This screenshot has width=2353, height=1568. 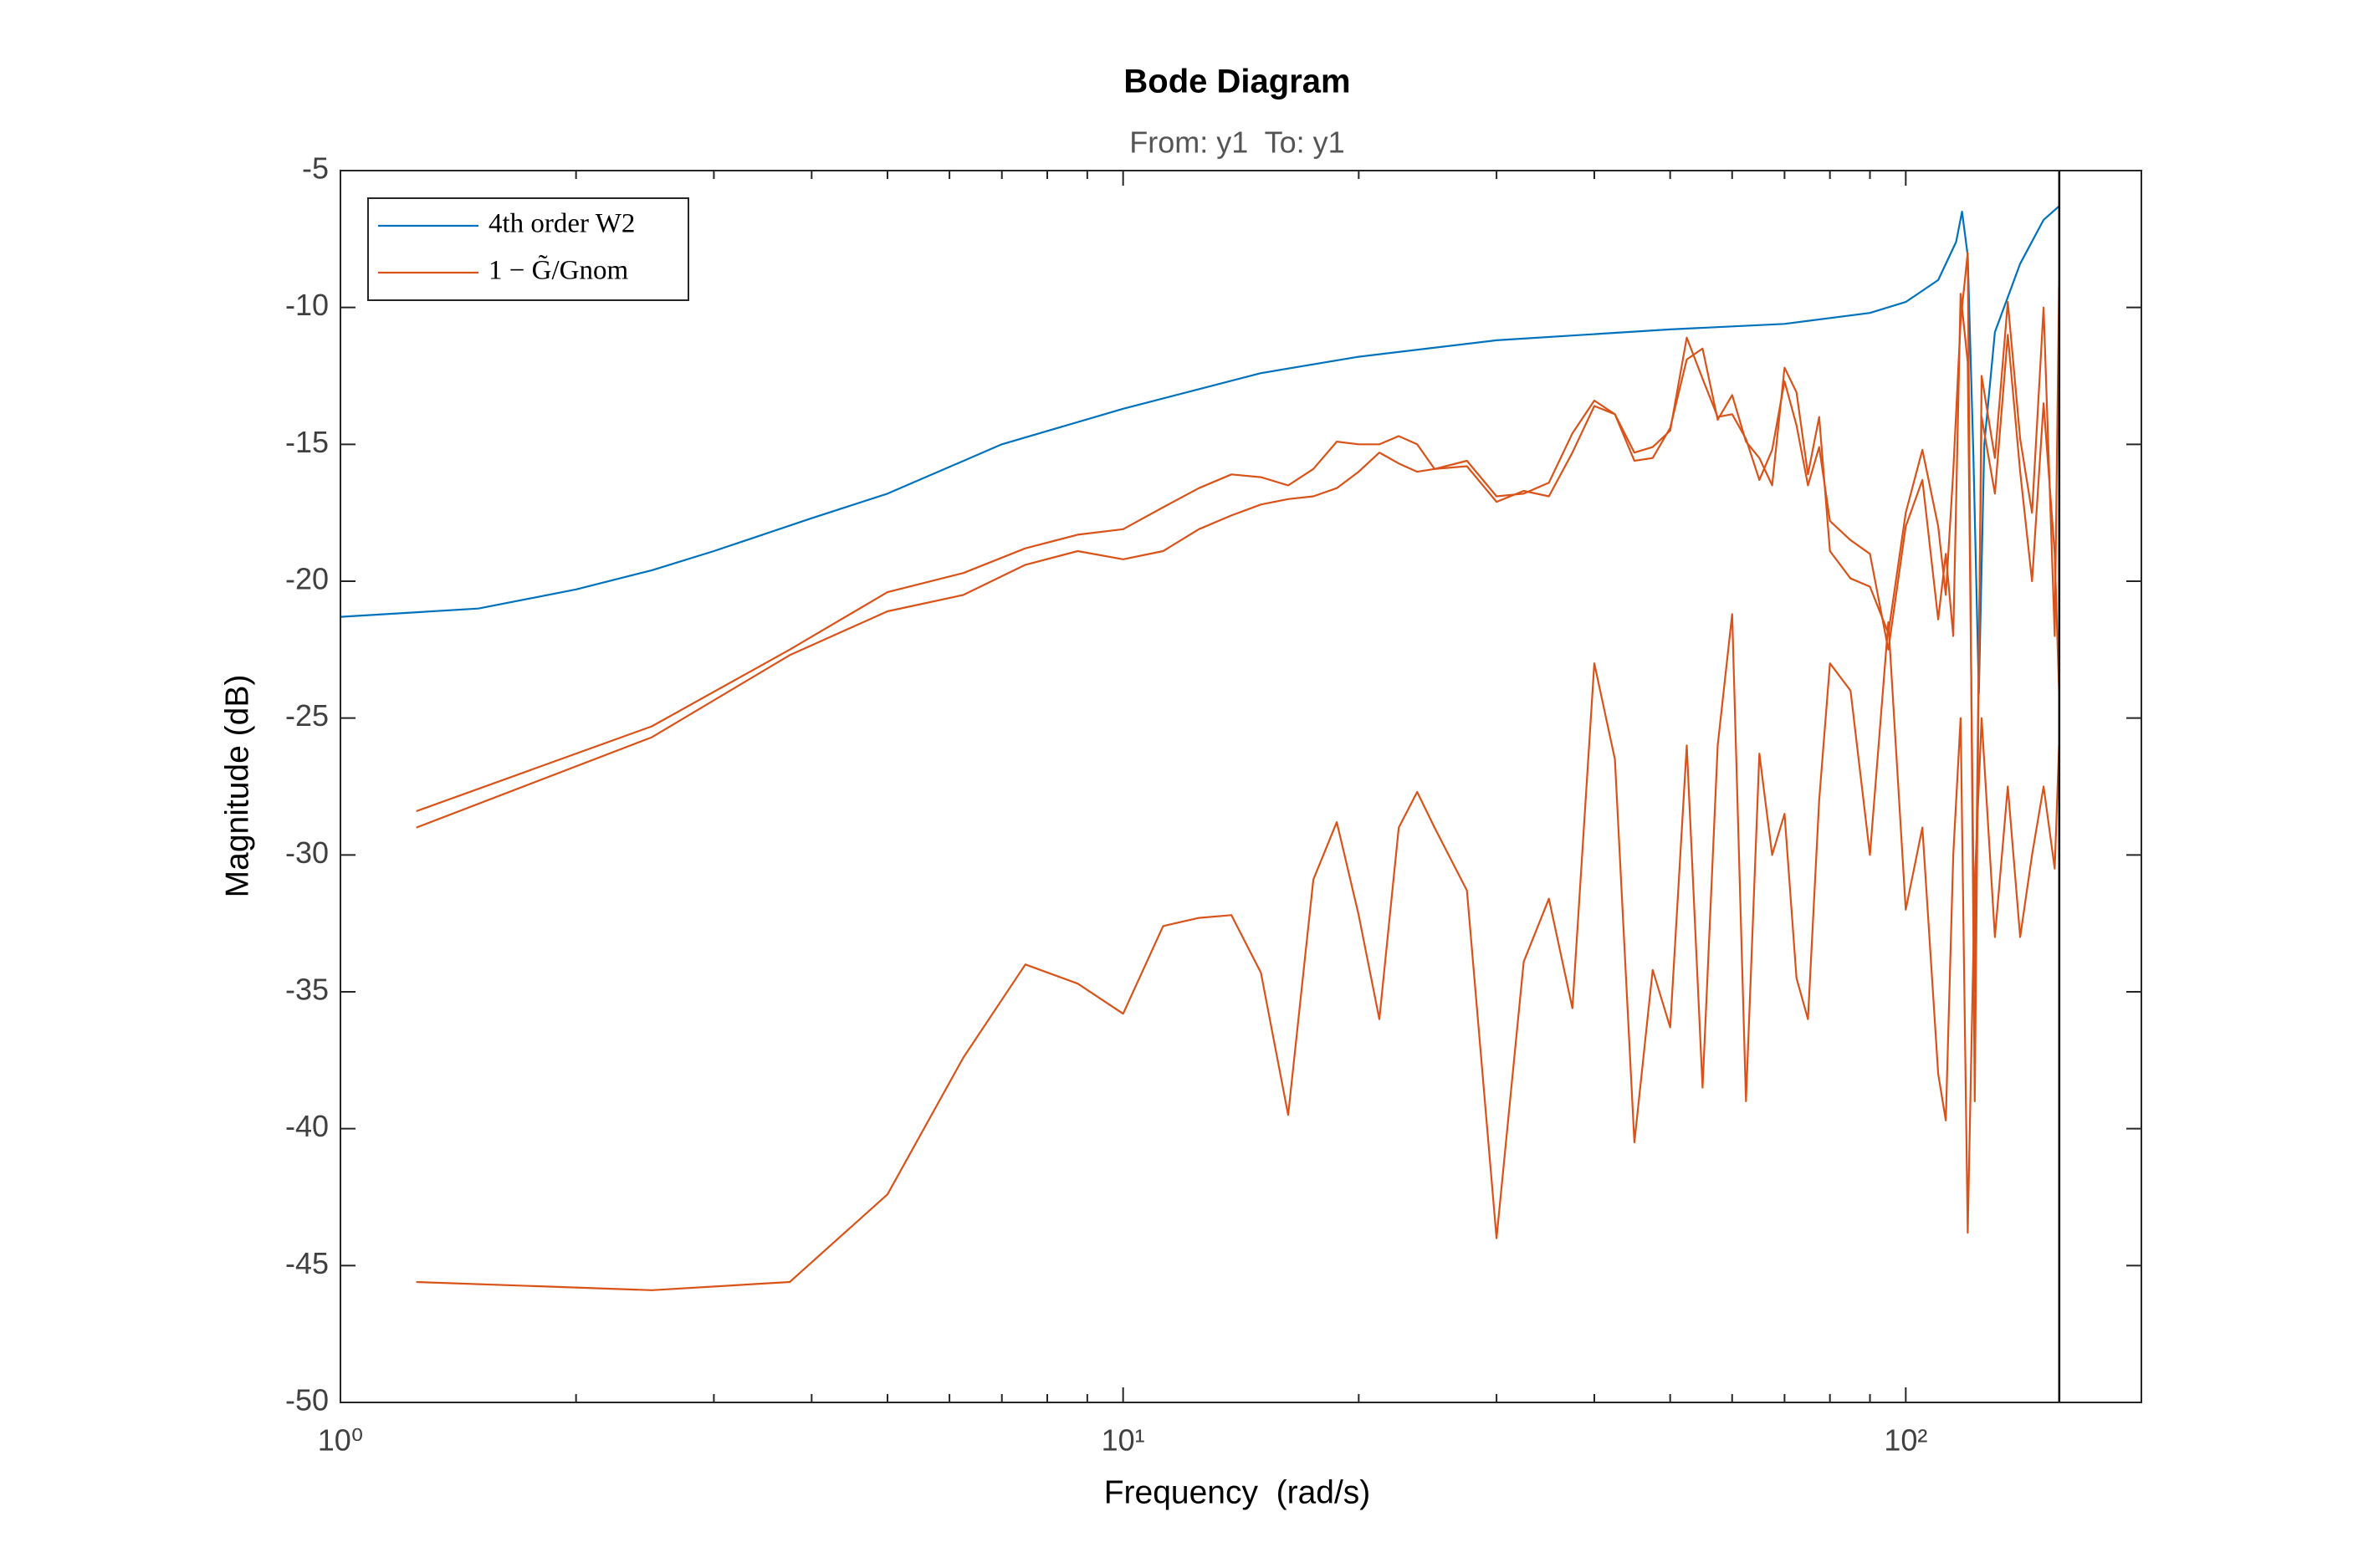 What do you see at coordinates (1237, 1492) in the screenshot?
I see `x-axis-label: Frequency (rad/s)` at bounding box center [1237, 1492].